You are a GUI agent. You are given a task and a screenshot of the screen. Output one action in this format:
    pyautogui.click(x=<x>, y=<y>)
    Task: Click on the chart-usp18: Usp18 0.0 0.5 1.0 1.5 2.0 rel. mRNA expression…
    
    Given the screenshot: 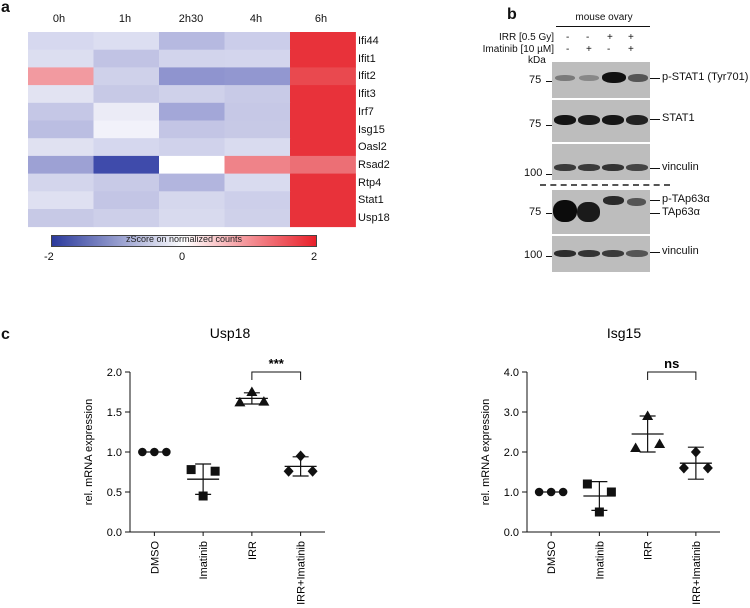 What is the action you would take?
    pyautogui.click(x=204, y=465)
    